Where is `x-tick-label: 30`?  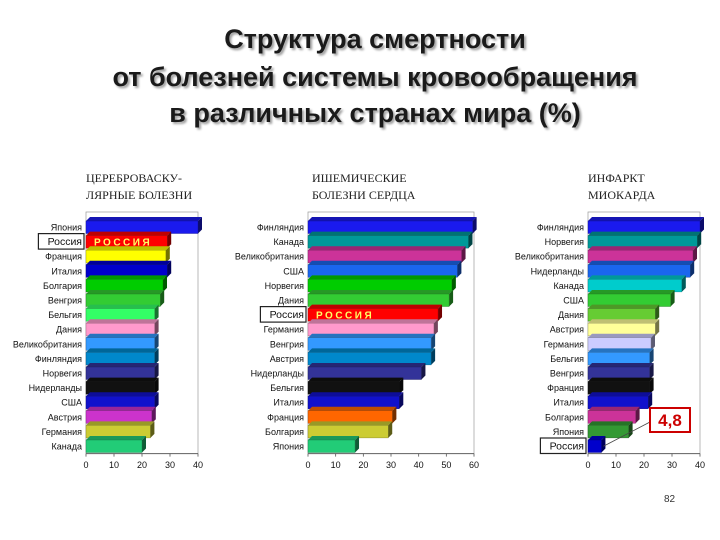 x-tick-label: 30 is located at coordinates (391, 465).